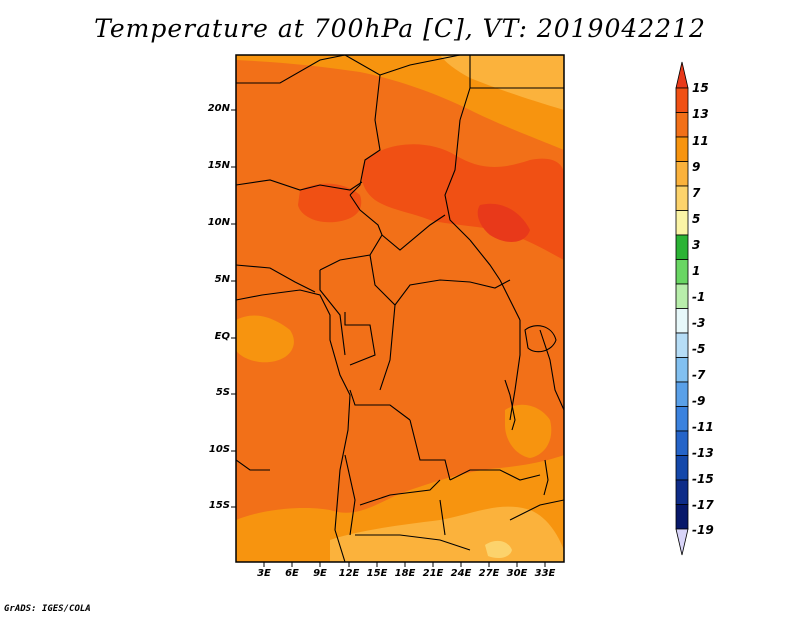 This screenshot has width=800, height=618. Describe the element at coordinates (700, 141) in the screenshot. I see `colorbar-label: 11` at that location.